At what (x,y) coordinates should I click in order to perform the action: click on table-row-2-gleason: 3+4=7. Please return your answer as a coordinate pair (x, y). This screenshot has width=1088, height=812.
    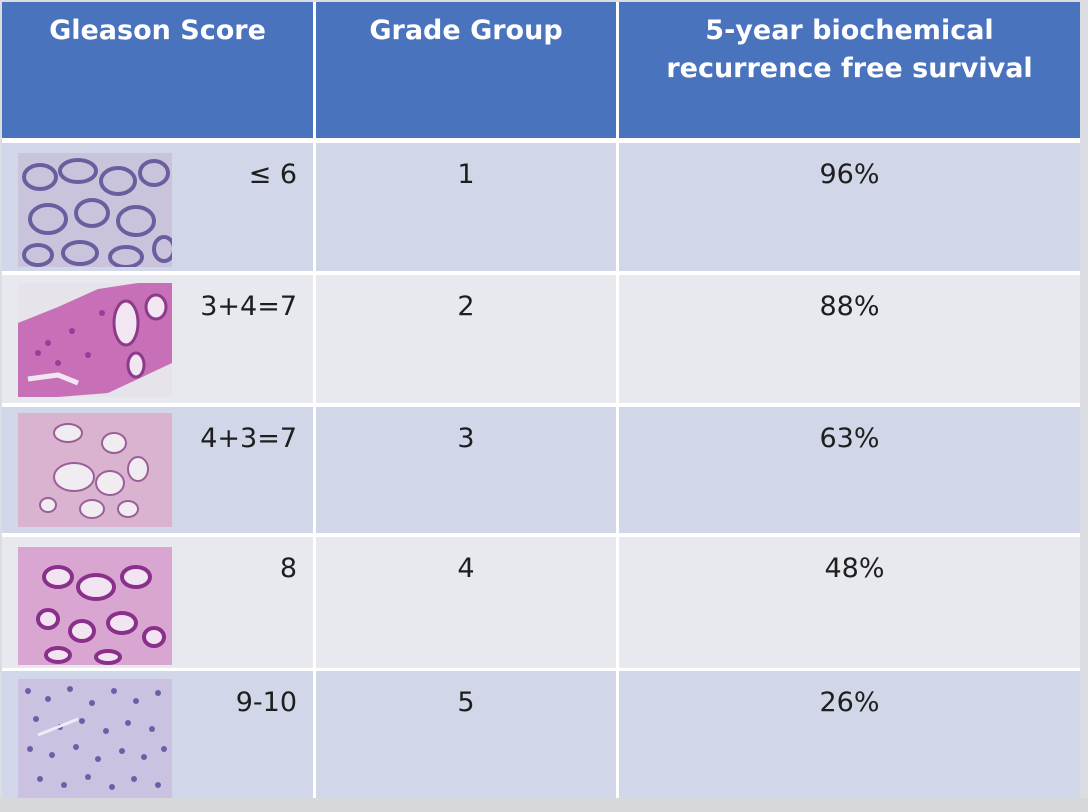
    Looking at the image, I should click on (157, 339).